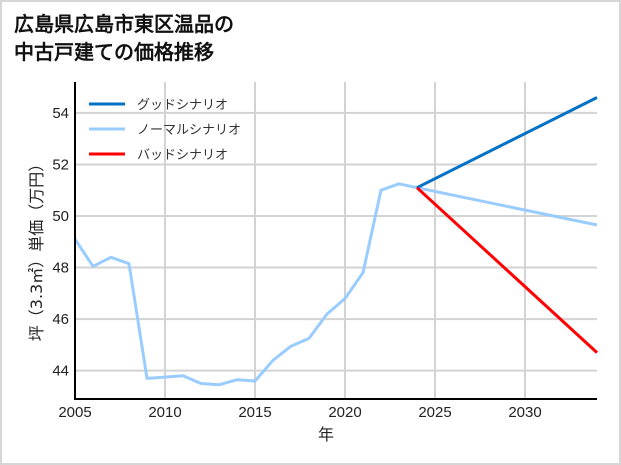 The height and width of the screenshot is (465, 621). I want to click on y-tick-label: 54, so click(60, 113).